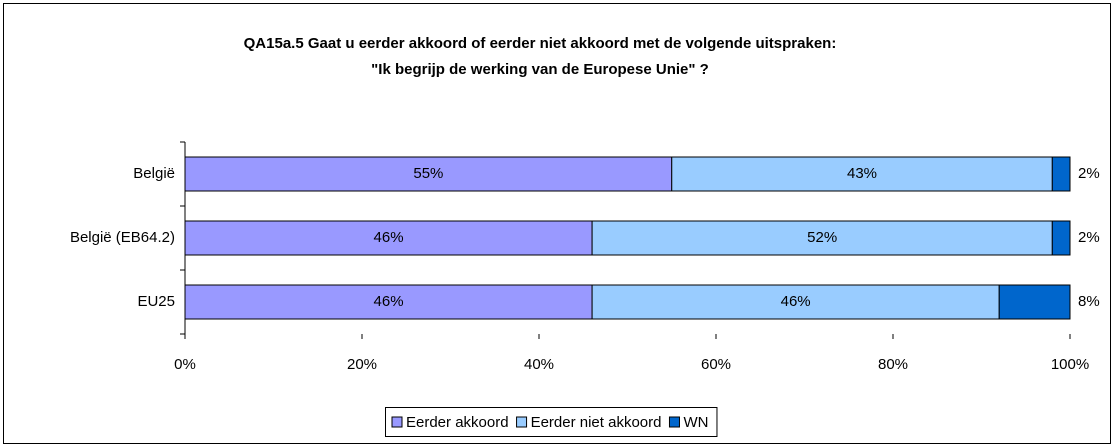 The image size is (1114, 444). I want to click on y-tick-label: België, so click(154, 173).